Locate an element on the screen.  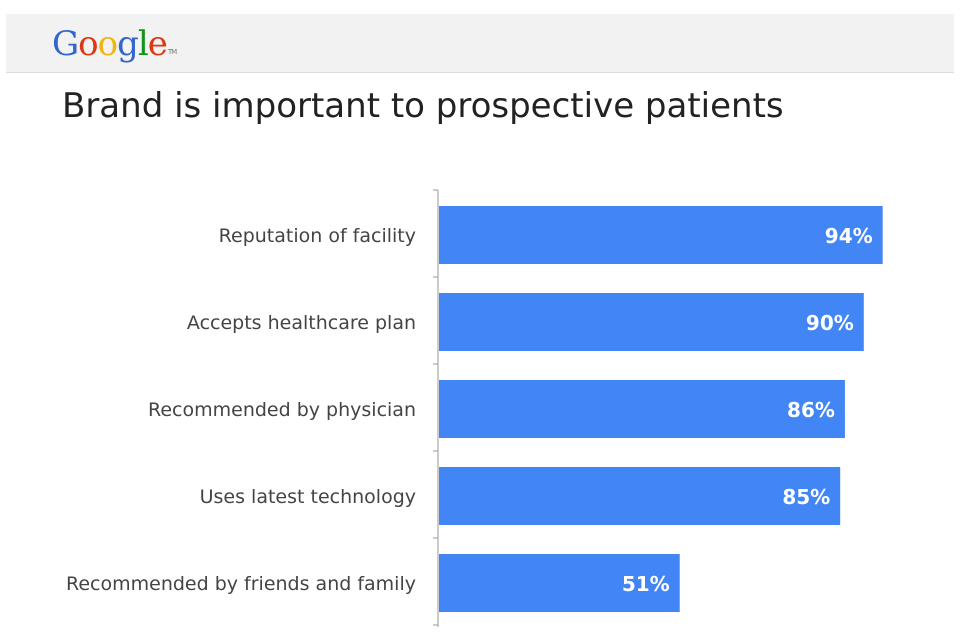
value-label: 90% is located at coordinates (830, 323).